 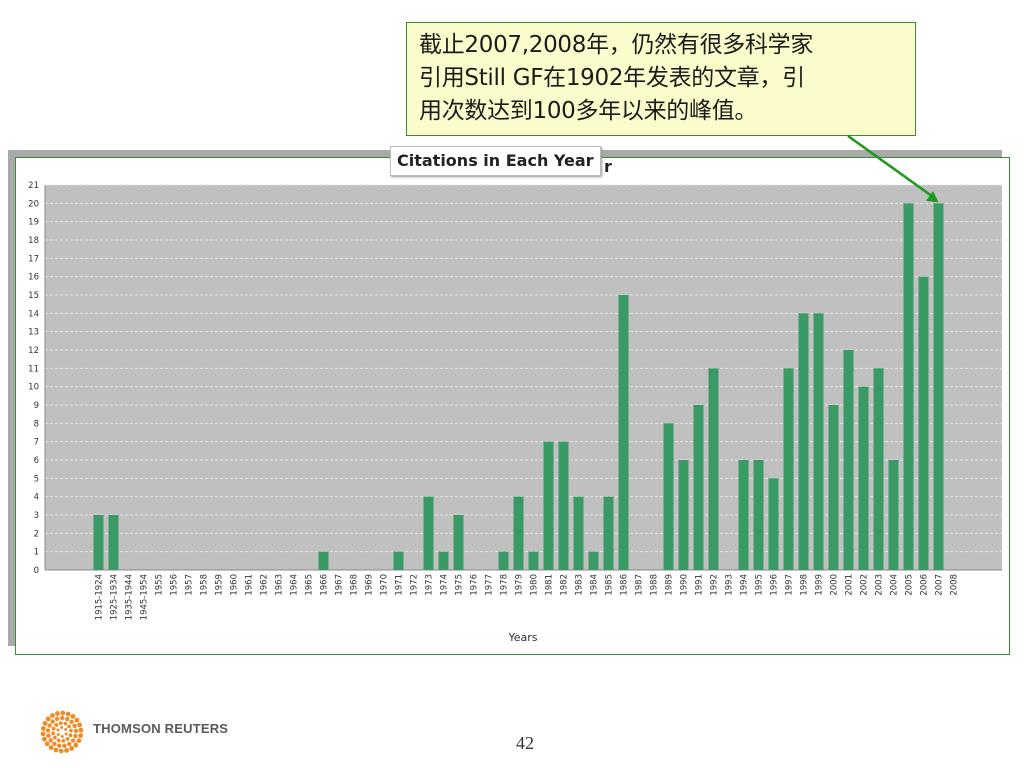 I want to click on bar-1975, so click(x=458, y=542).